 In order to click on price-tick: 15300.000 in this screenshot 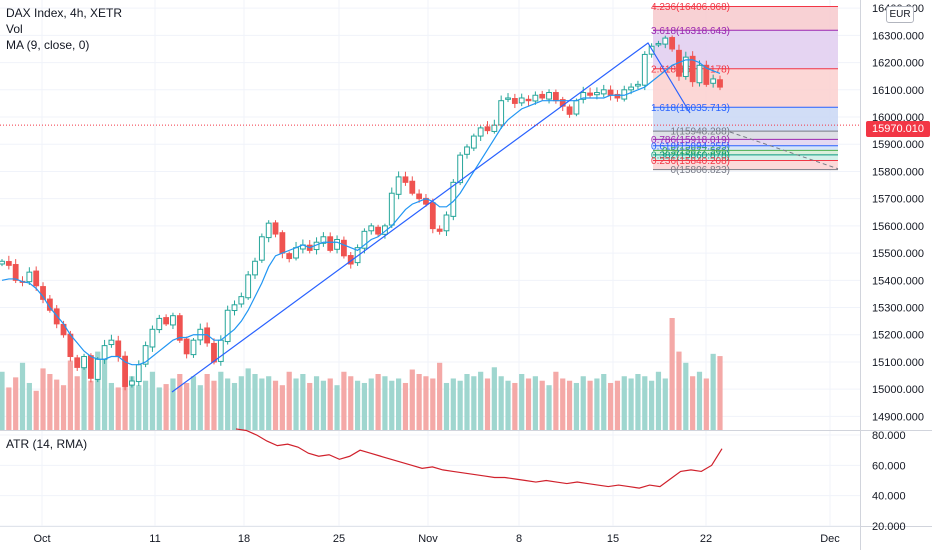, I will do `click(898, 309)`.